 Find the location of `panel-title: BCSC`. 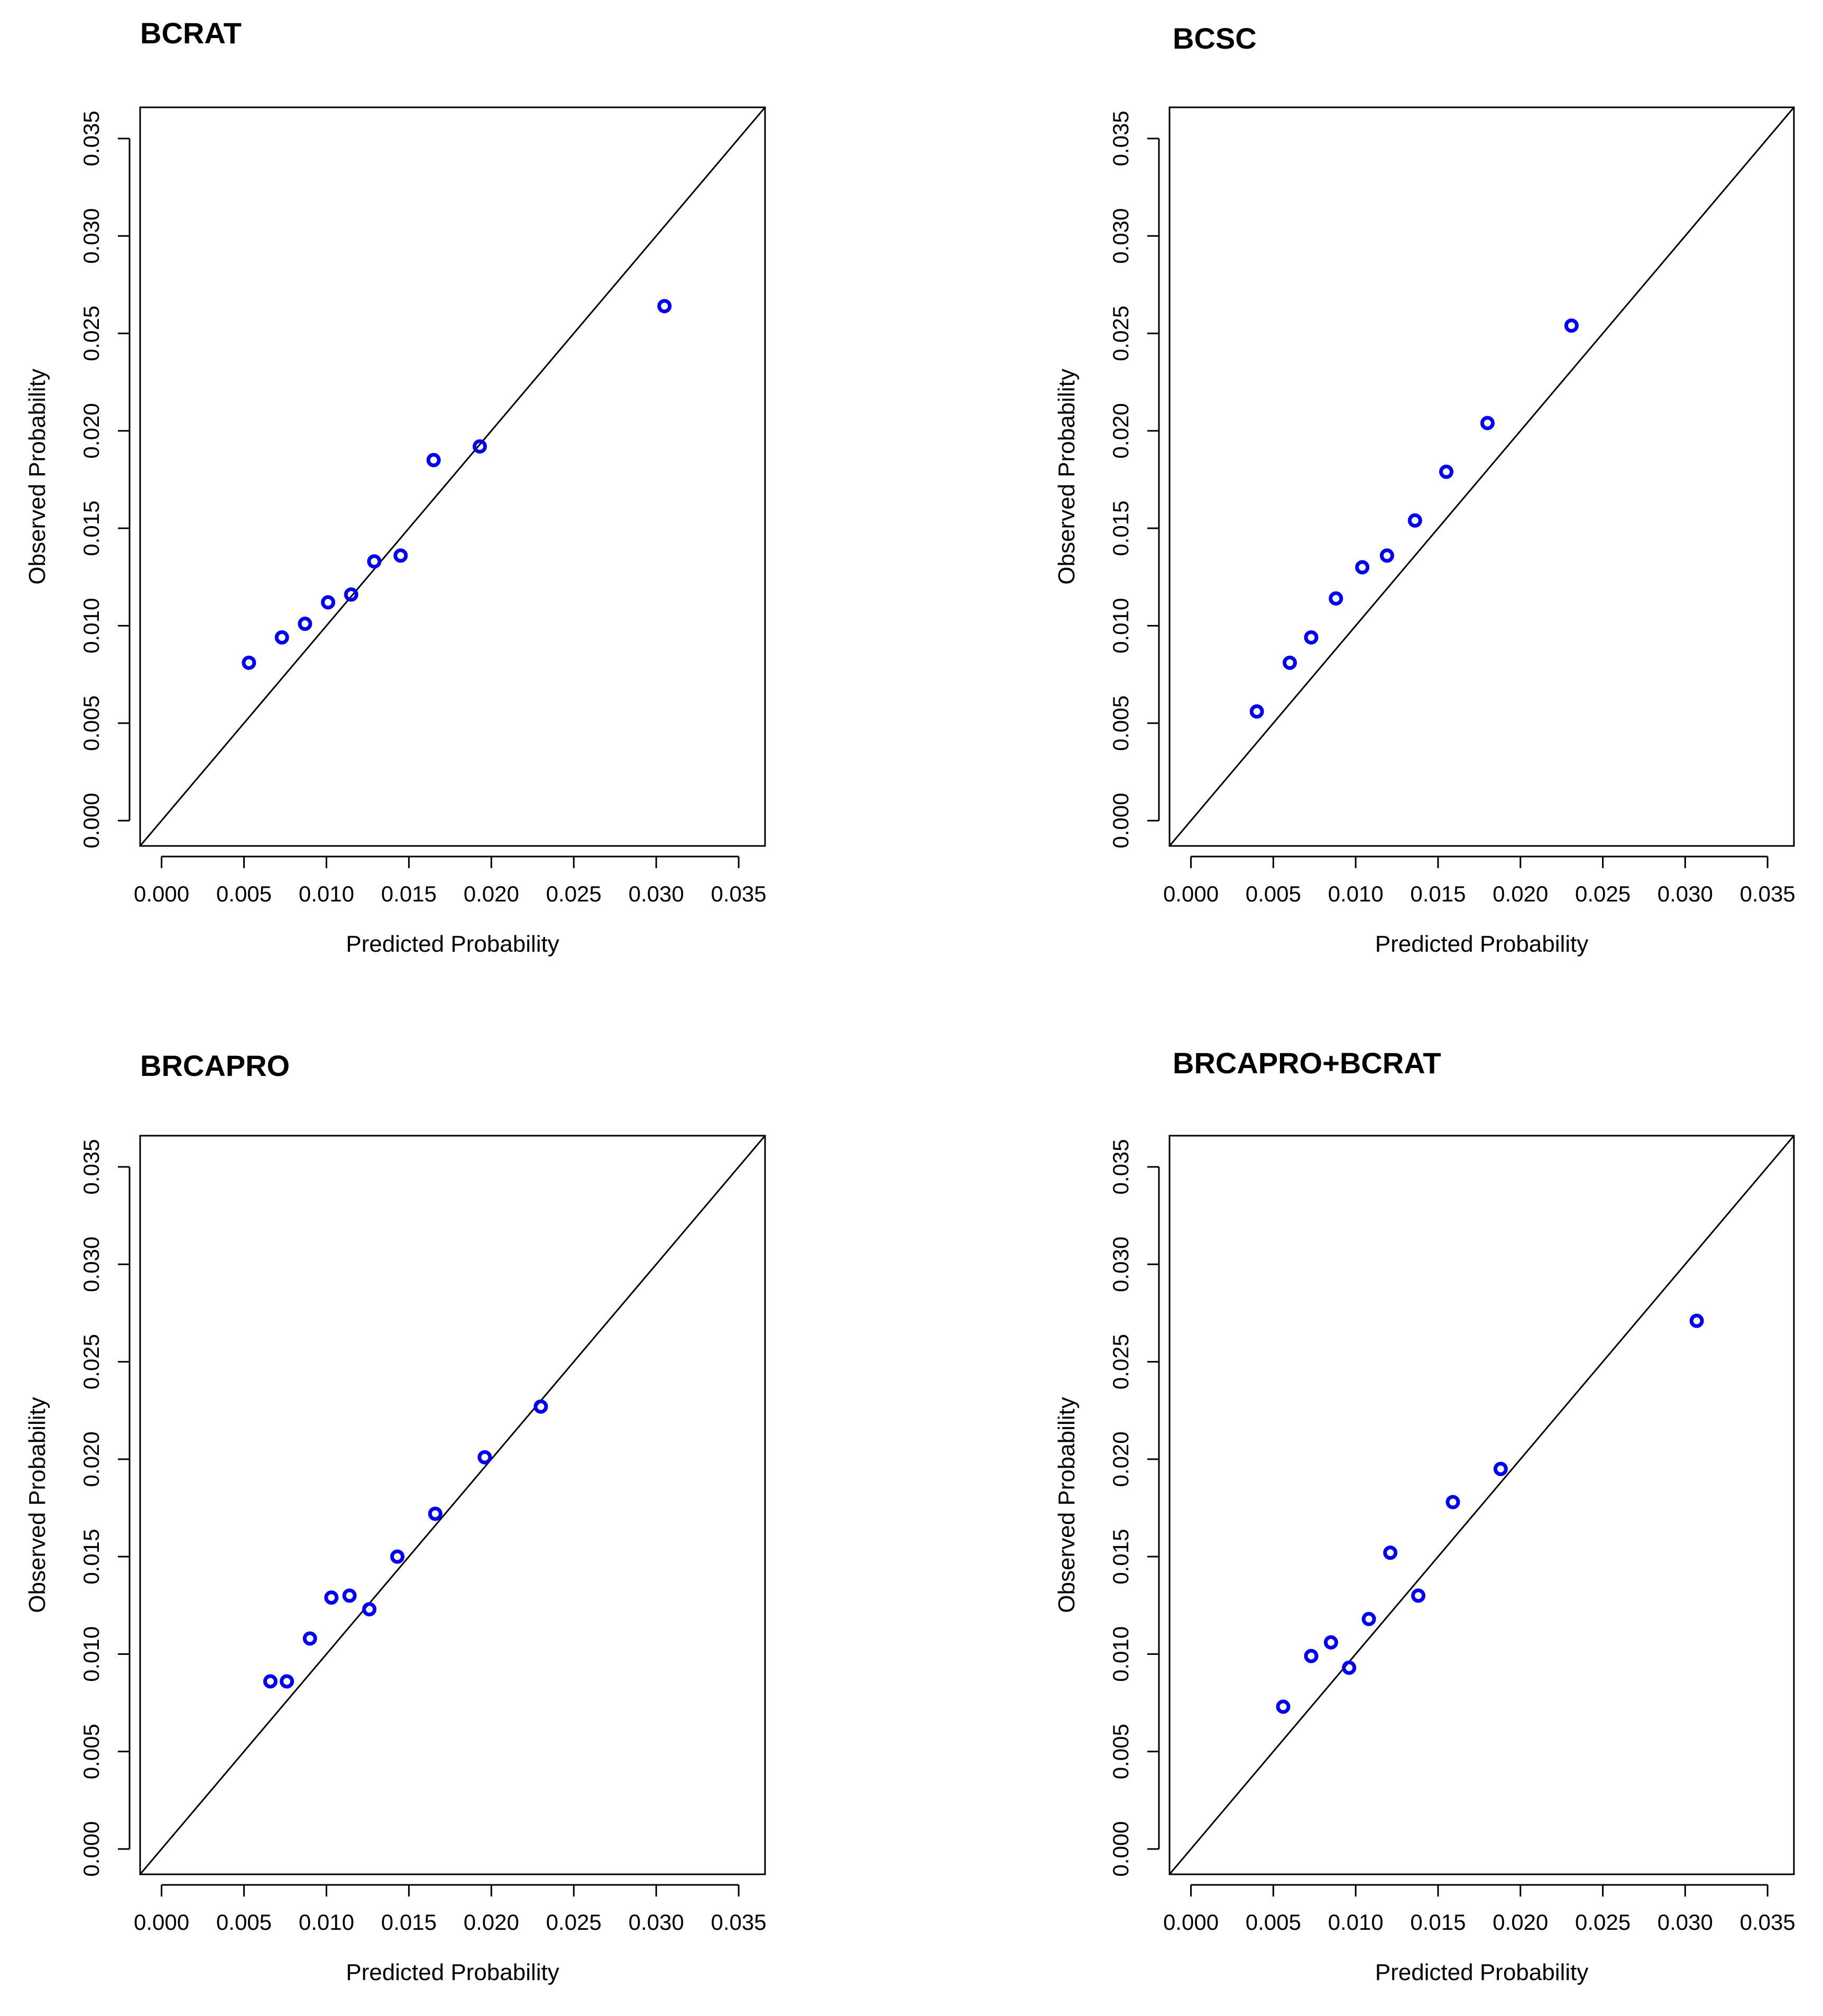

panel-title: BCSC is located at coordinates (1215, 38).